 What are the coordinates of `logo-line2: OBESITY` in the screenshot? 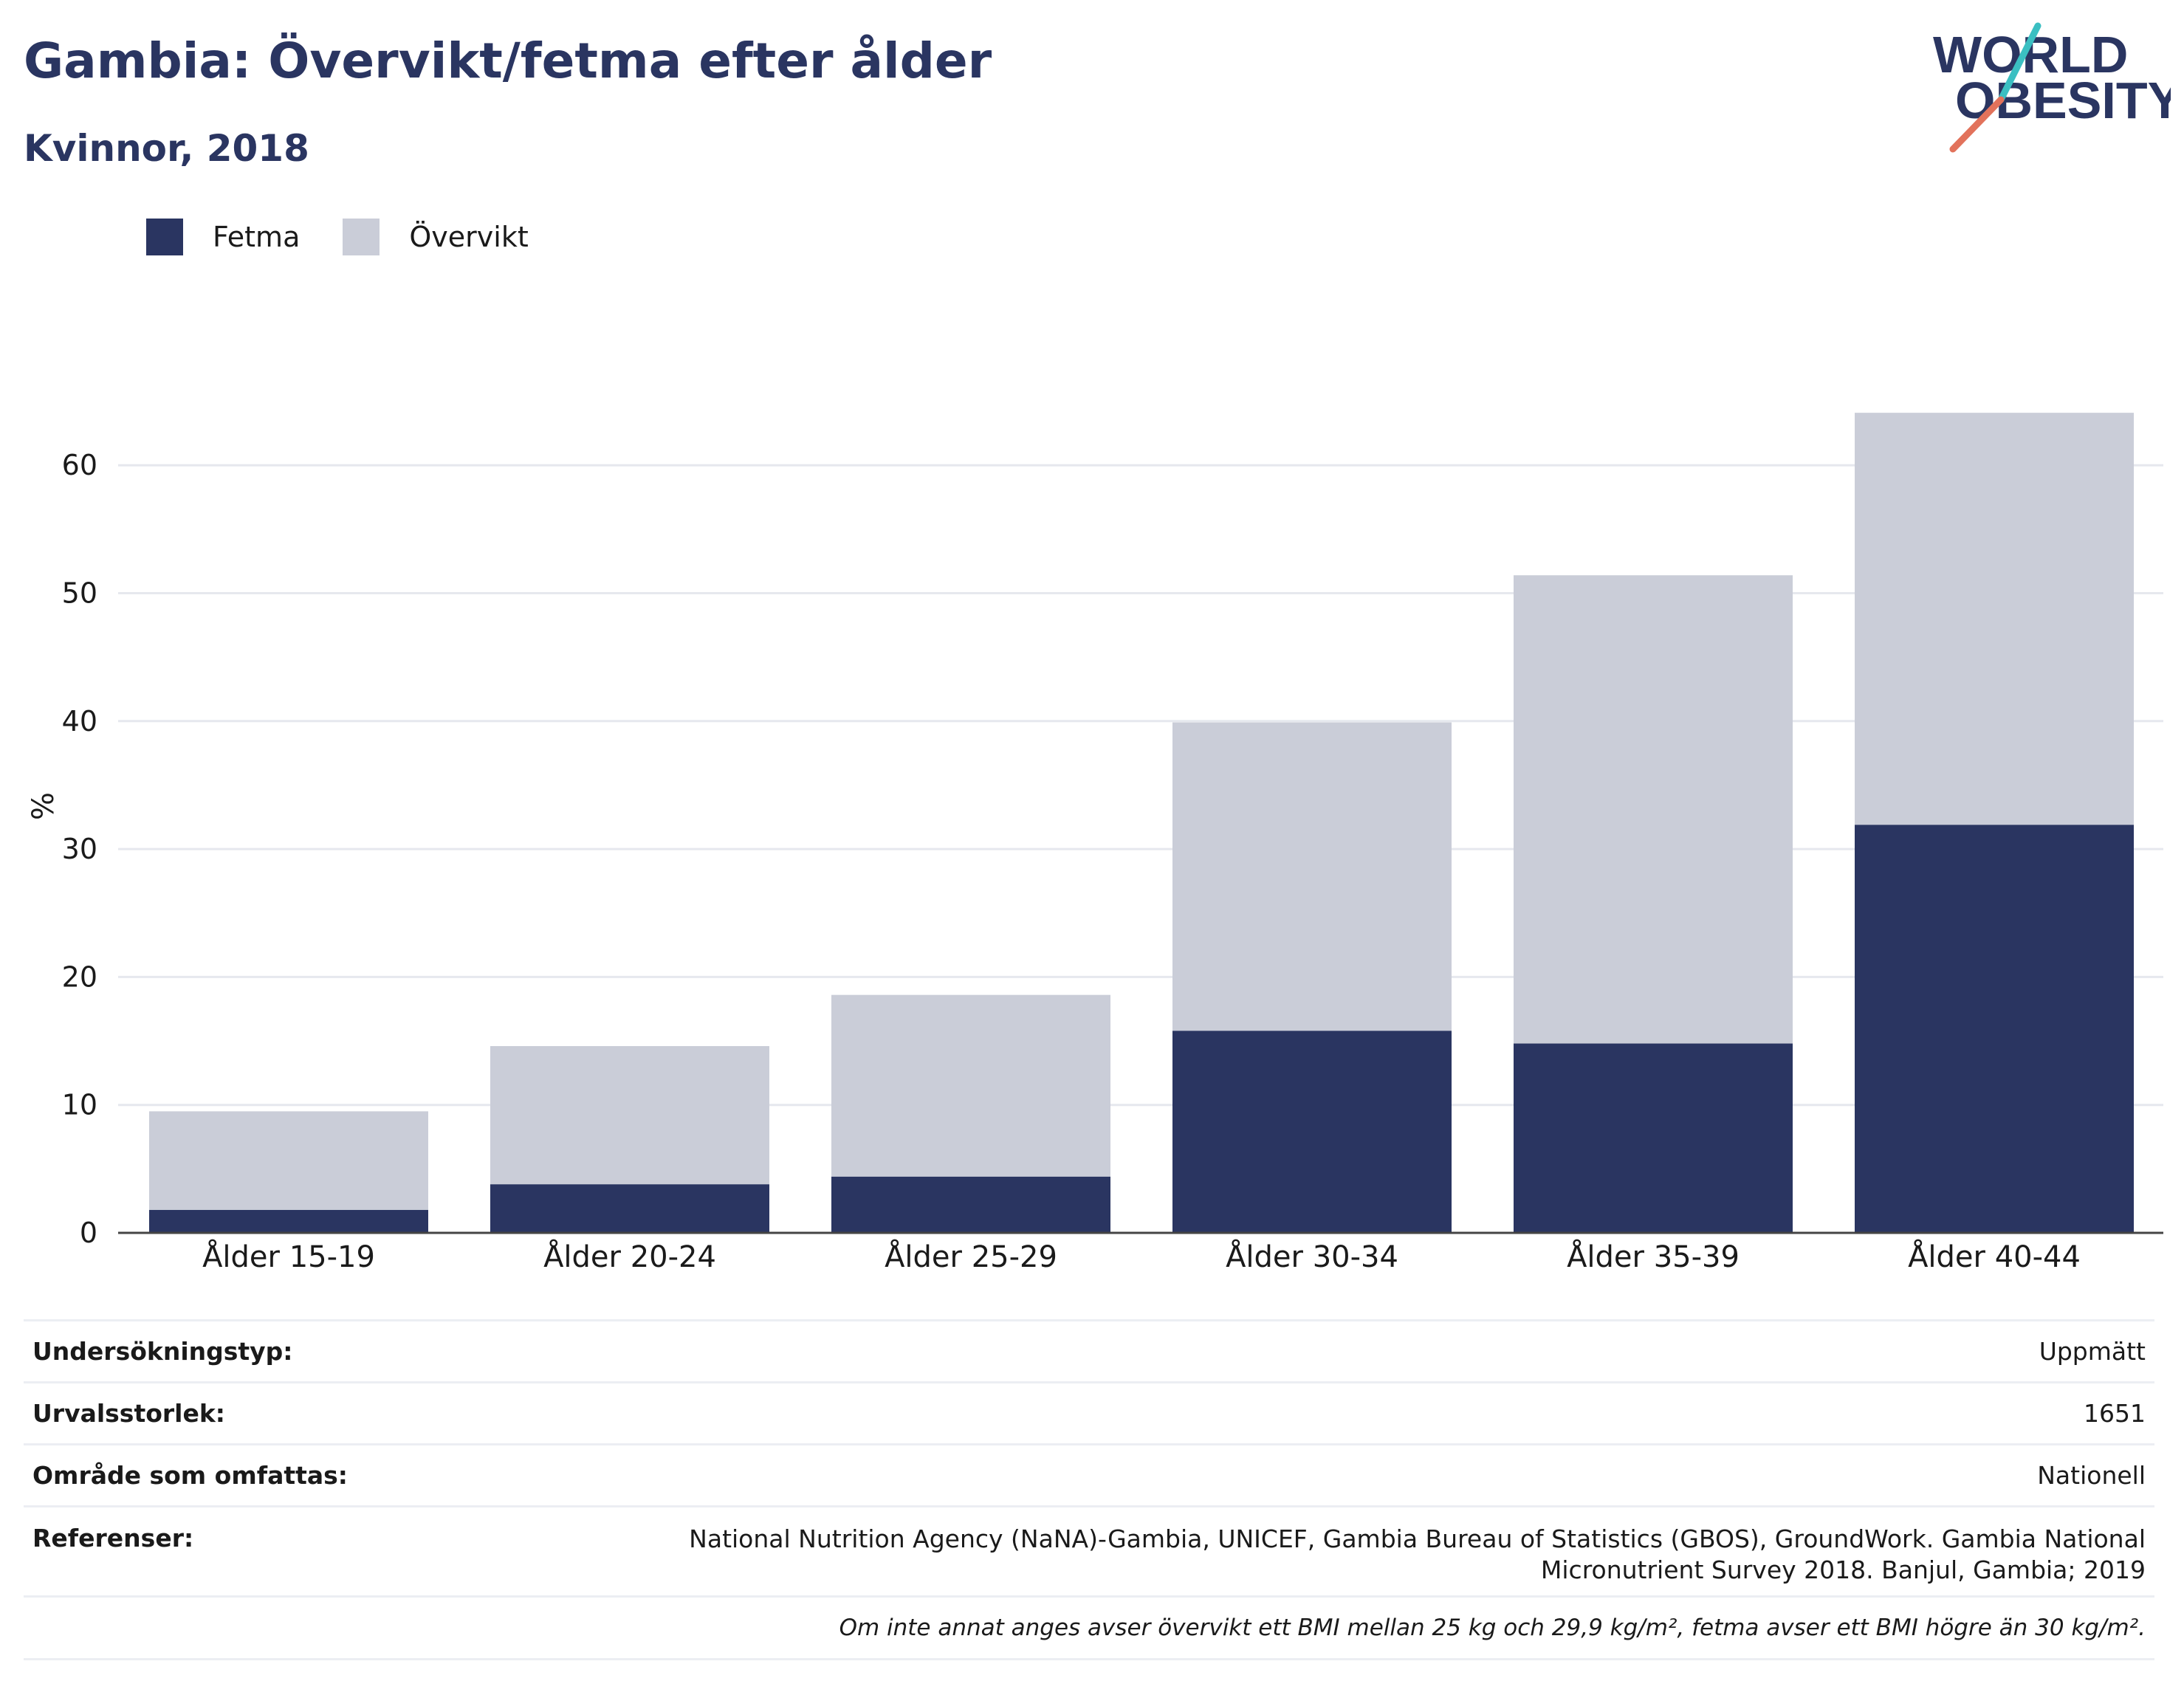 It's located at (2063, 100).